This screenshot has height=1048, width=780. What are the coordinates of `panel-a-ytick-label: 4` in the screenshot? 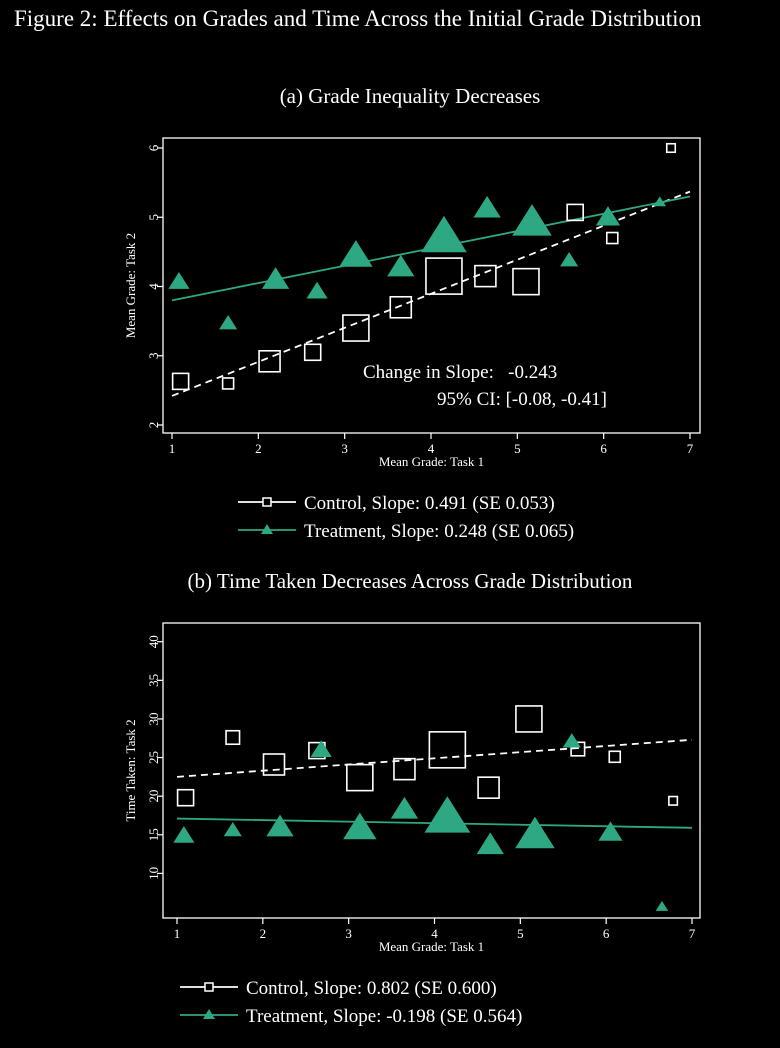 It's located at (153, 286).